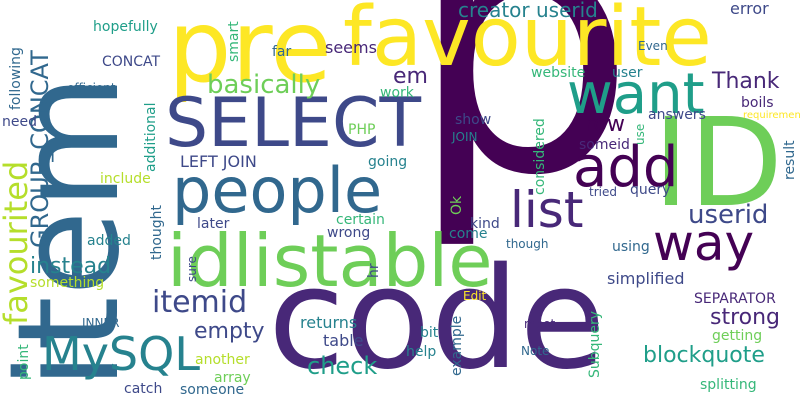 The width and height of the screenshot is (800, 400). I want to click on word-instead: instead, so click(71, 266).